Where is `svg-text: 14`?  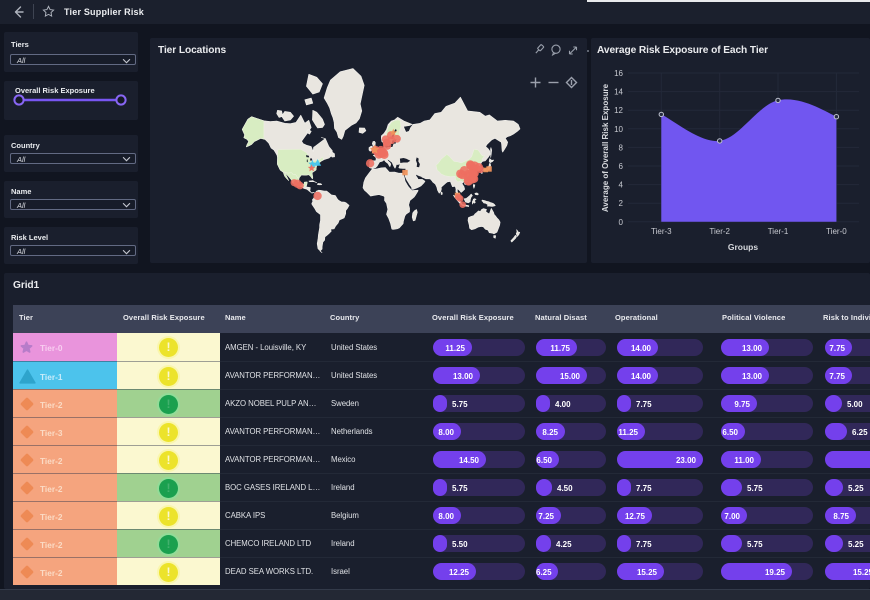 svg-text: 14 is located at coordinates (618, 92).